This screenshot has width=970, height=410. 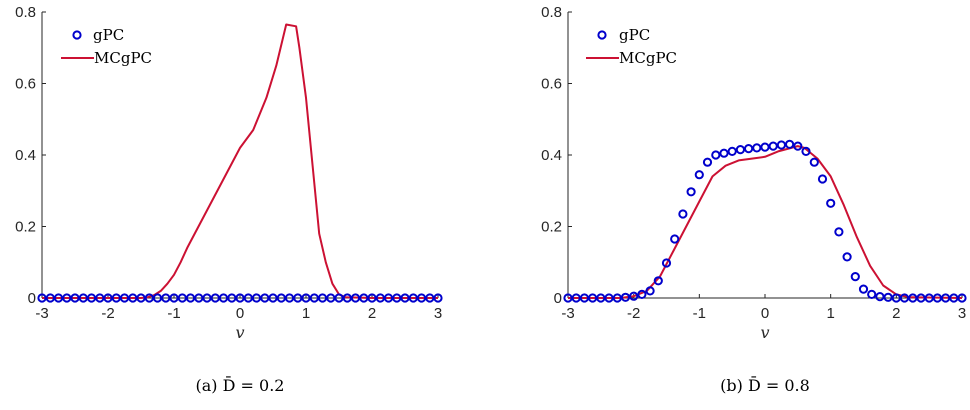 I want to click on y-tick-label: 0.4, so click(x=551, y=155).